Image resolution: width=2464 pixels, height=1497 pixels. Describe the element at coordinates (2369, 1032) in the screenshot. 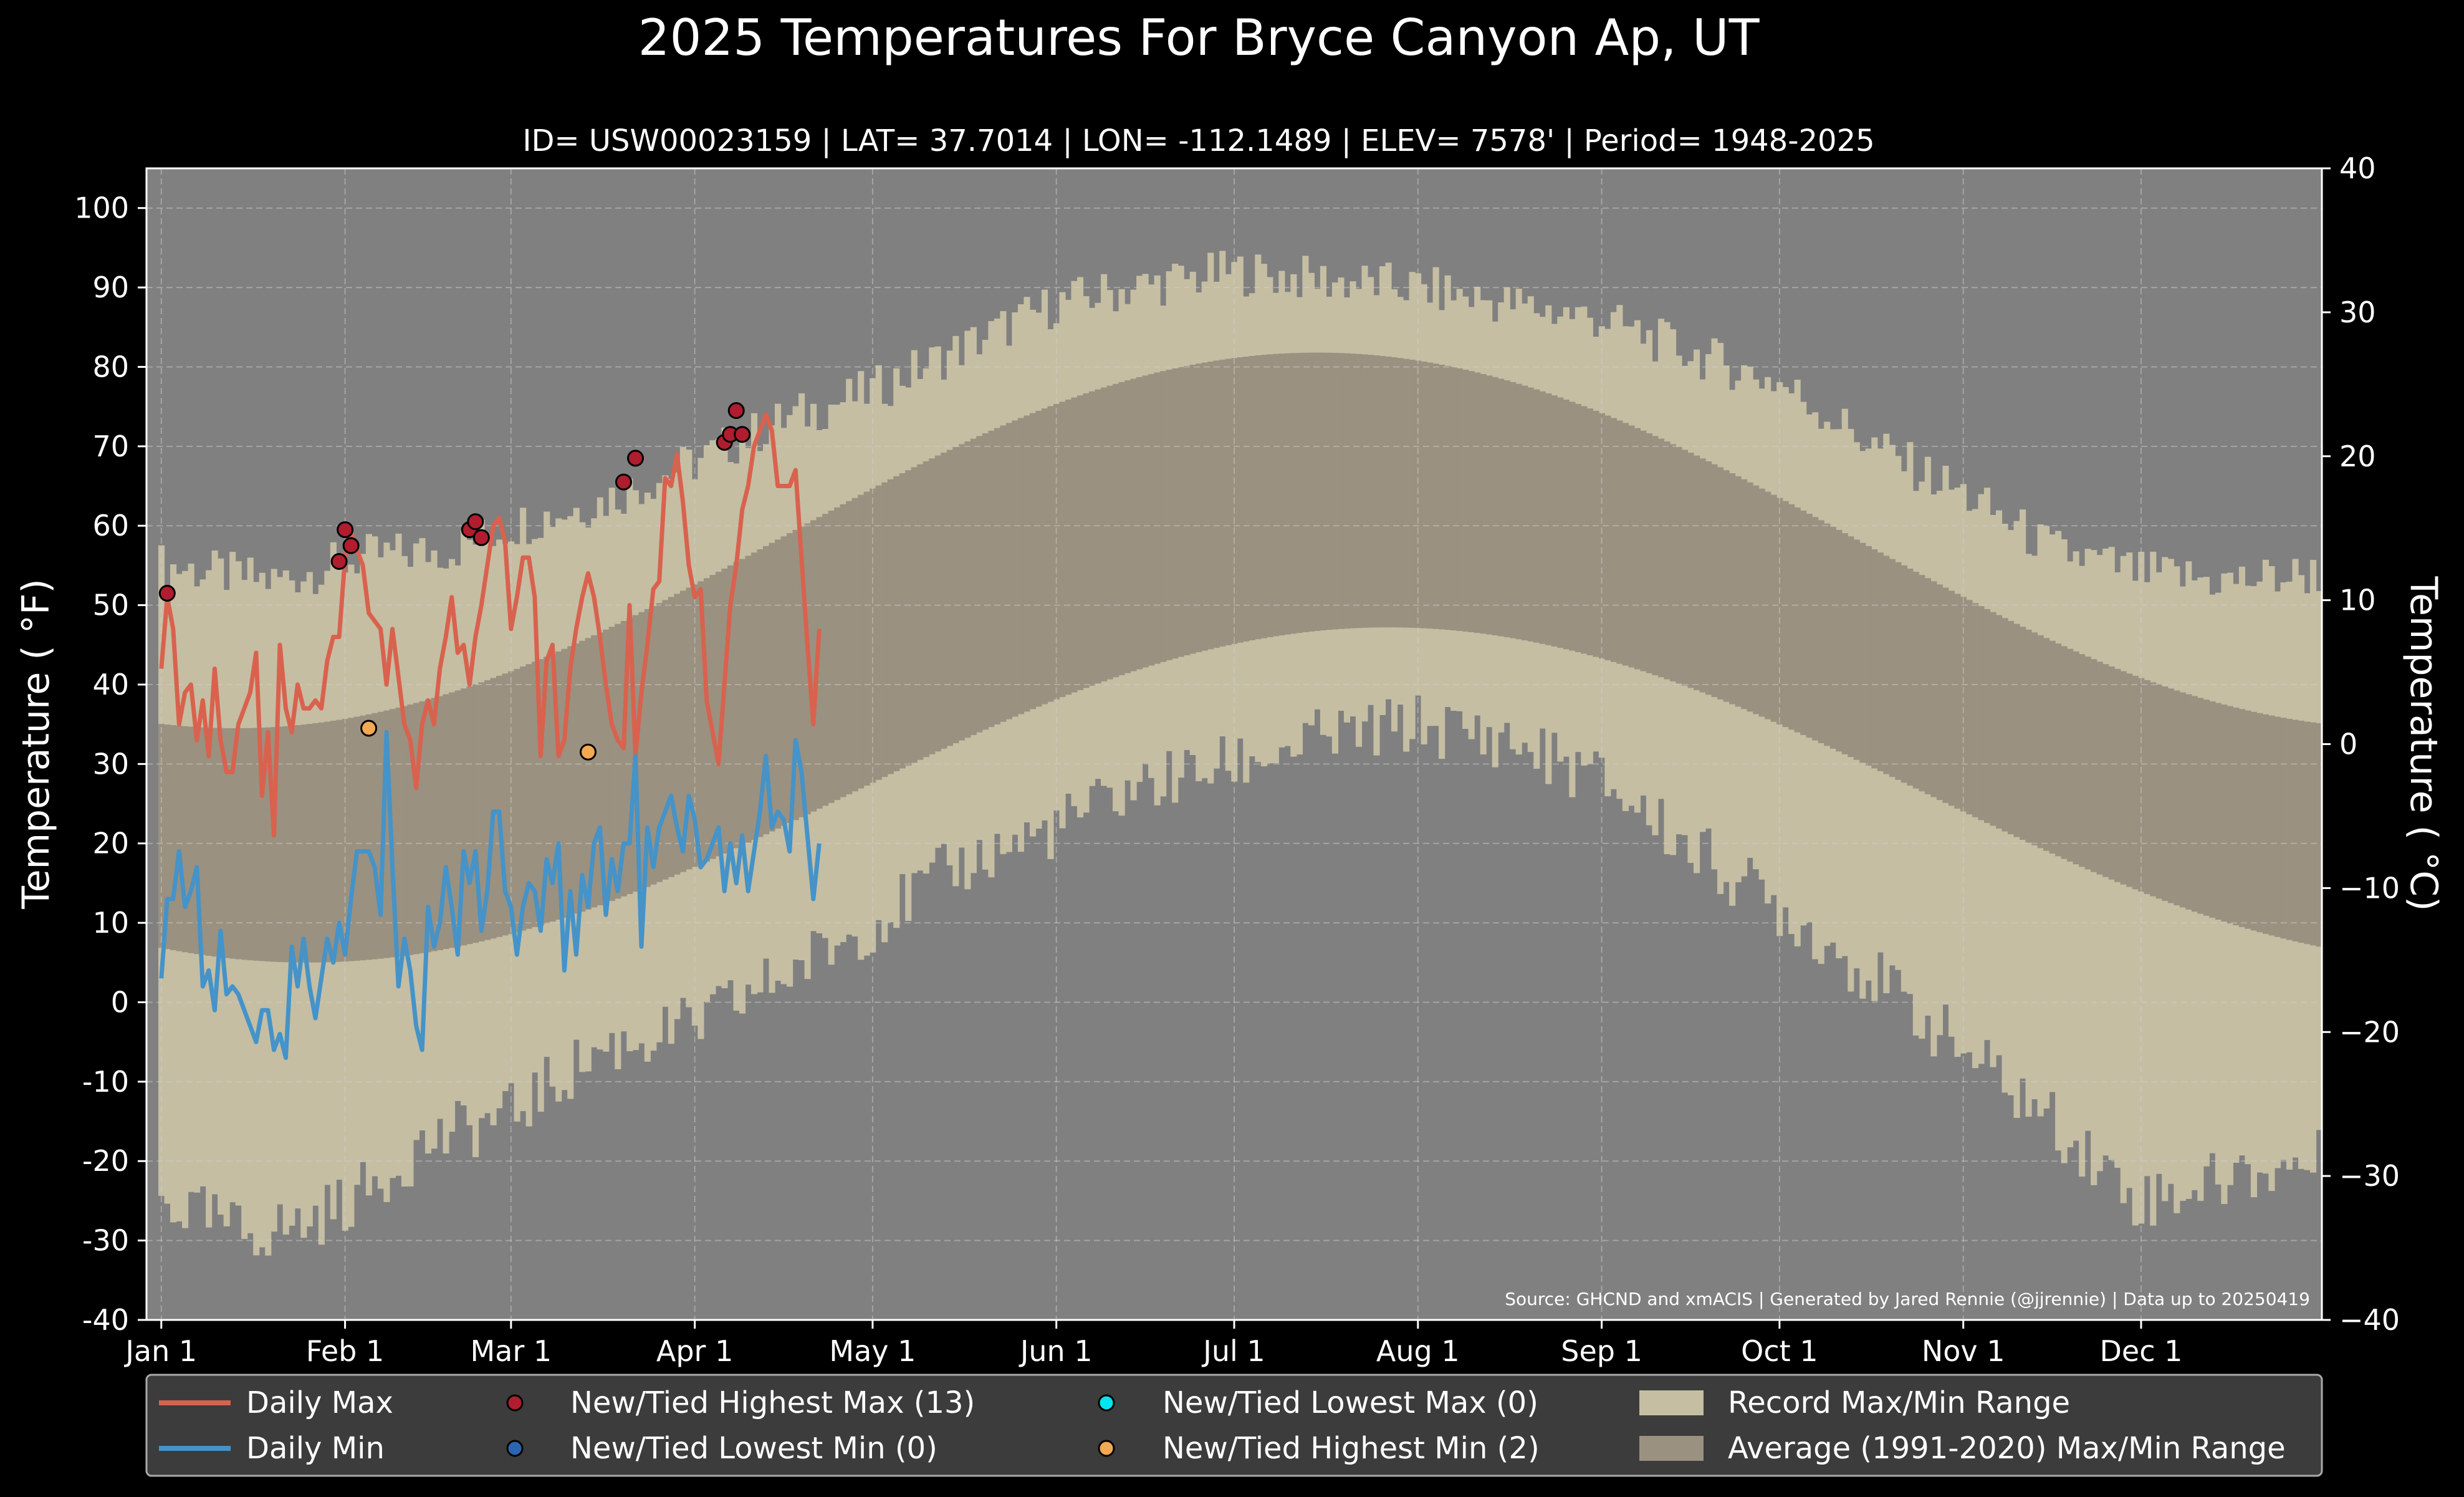

I see `y-tick-label-right: −20` at that location.